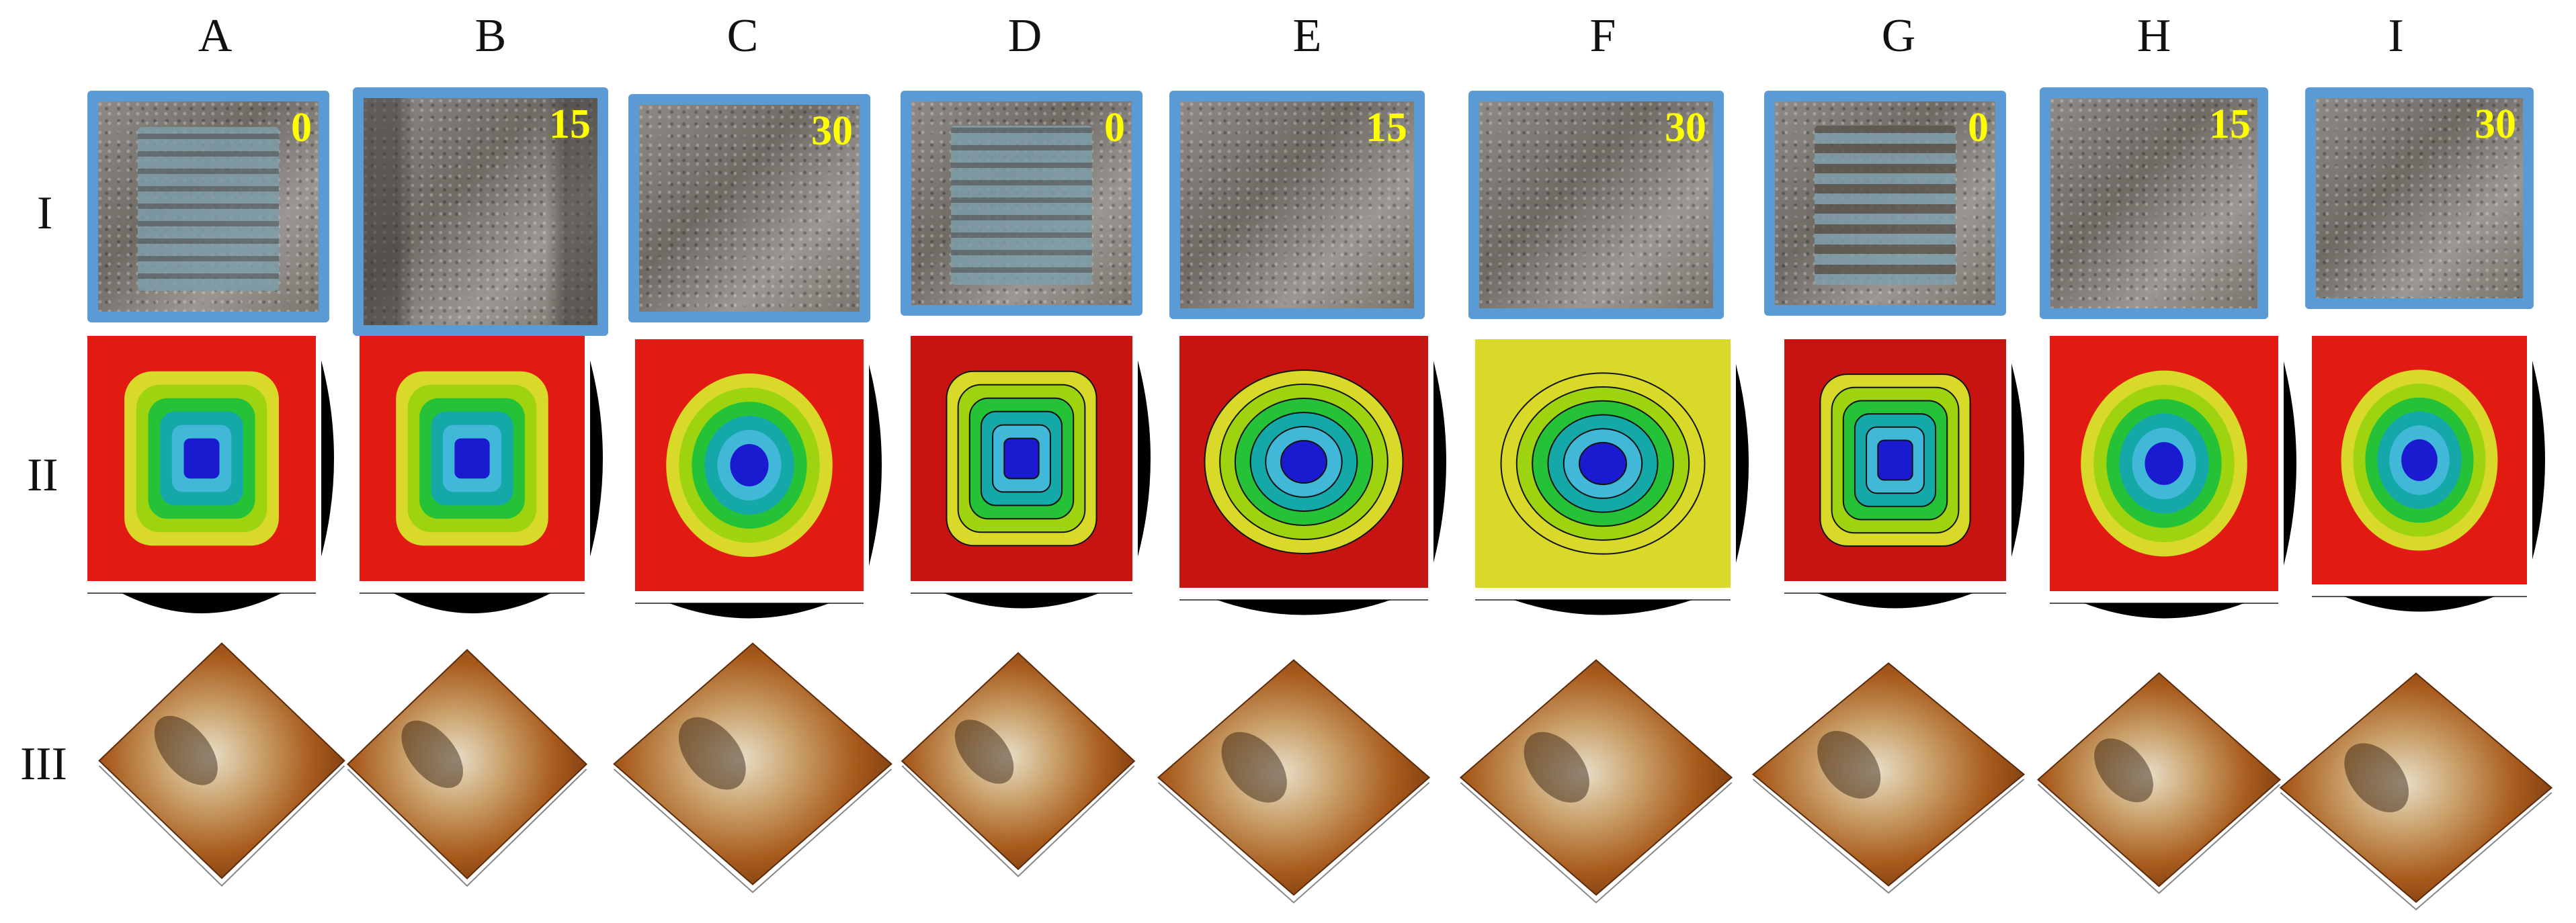 The image size is (2576, 923). I want to click on depth-contour-map-C, so click(749, 465).